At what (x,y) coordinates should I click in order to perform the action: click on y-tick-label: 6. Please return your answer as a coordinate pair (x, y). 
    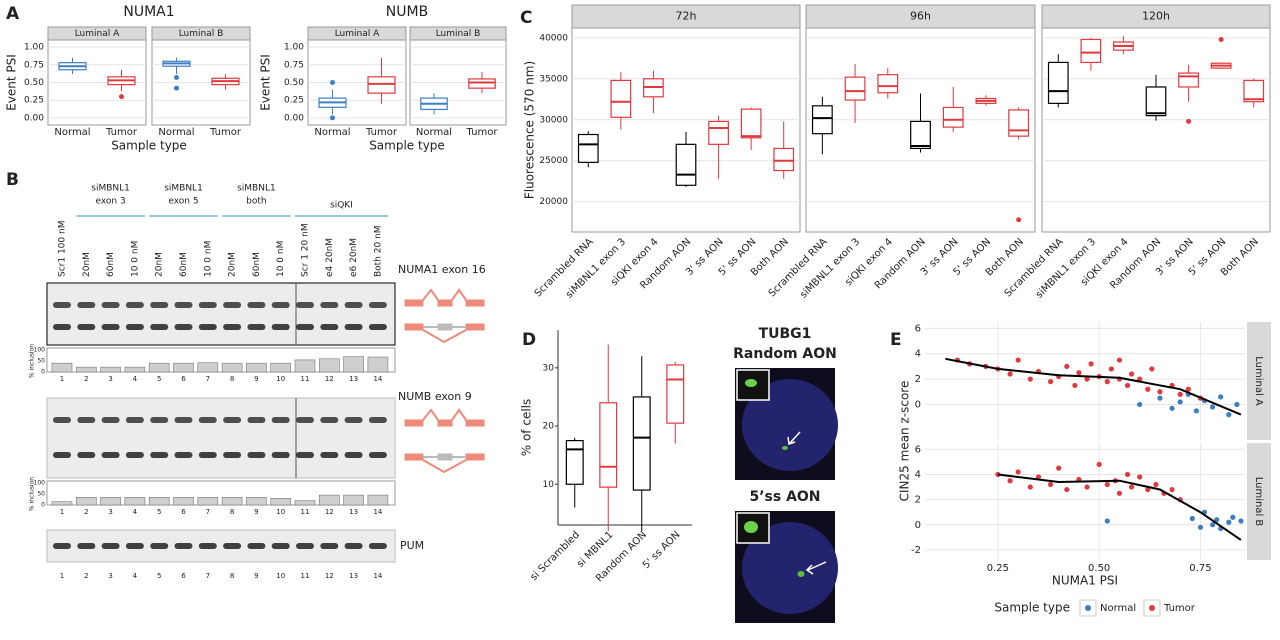
    Looking at the image, I should click on (918, 449).